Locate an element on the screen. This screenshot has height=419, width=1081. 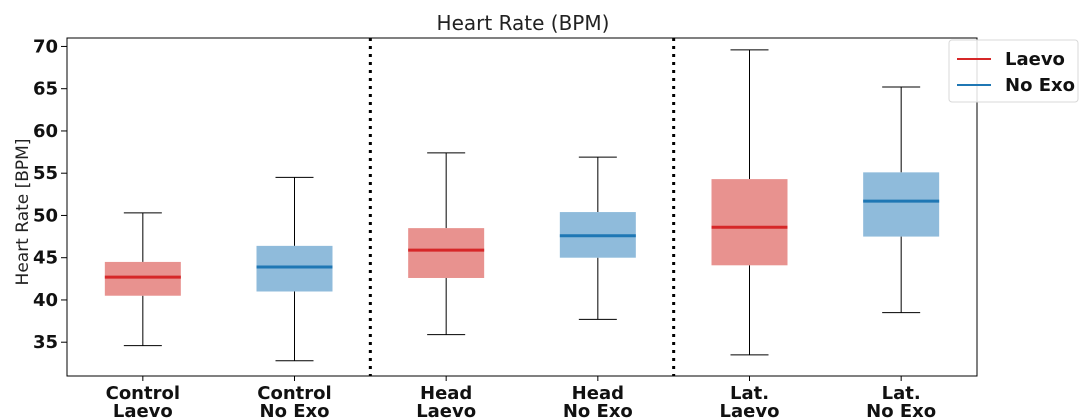
y-tick-label: 60 is located at coordinates (45, 131).